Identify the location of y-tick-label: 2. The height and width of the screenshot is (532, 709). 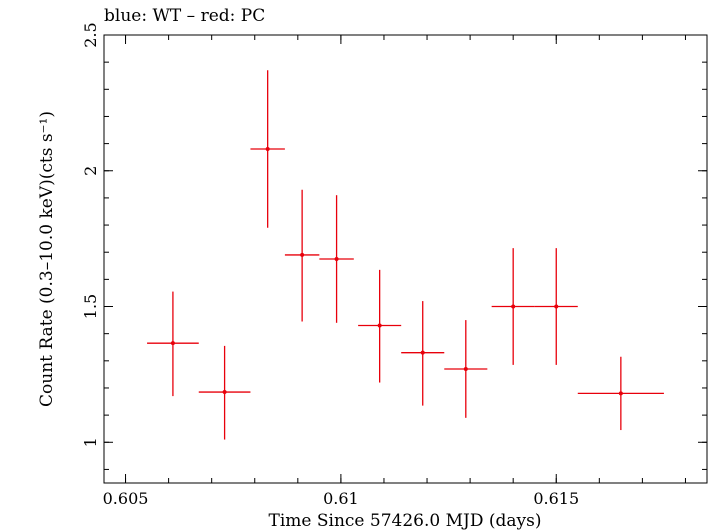
(90, 171).